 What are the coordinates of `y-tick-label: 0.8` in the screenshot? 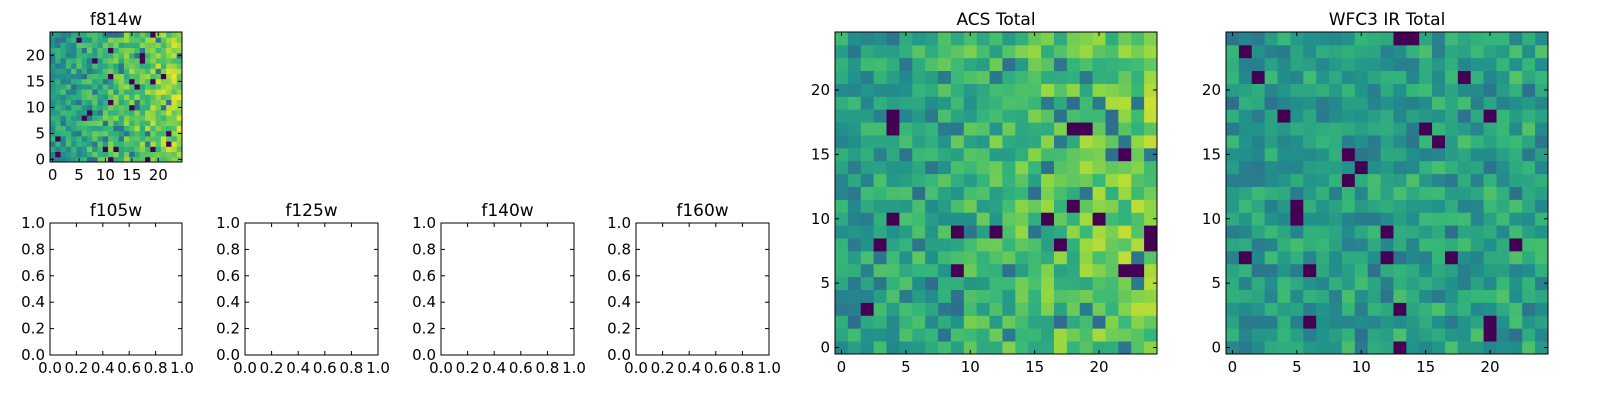 It's located at (424, 249).